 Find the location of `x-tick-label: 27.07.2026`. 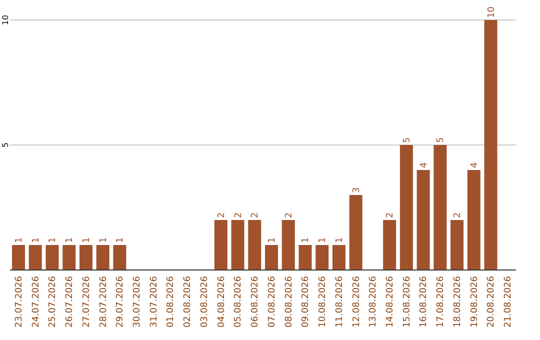

x-tick-label: 27.07.2026 is located at coordinates (87, 302).